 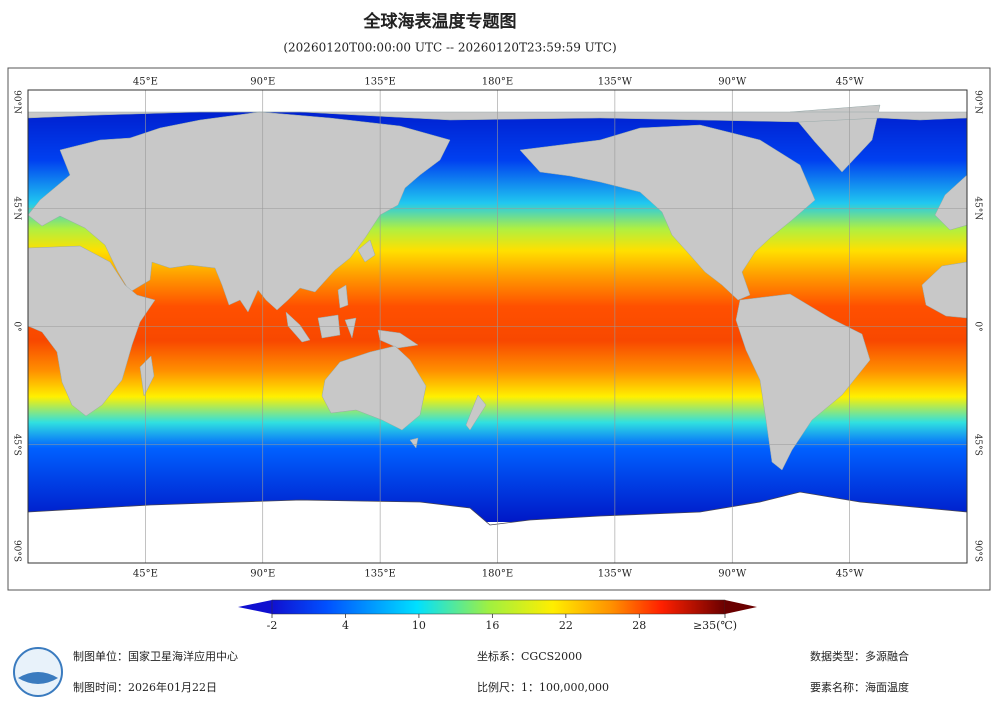 I want to click on lon-label-top: 45°E, so click(x=145, y=82).